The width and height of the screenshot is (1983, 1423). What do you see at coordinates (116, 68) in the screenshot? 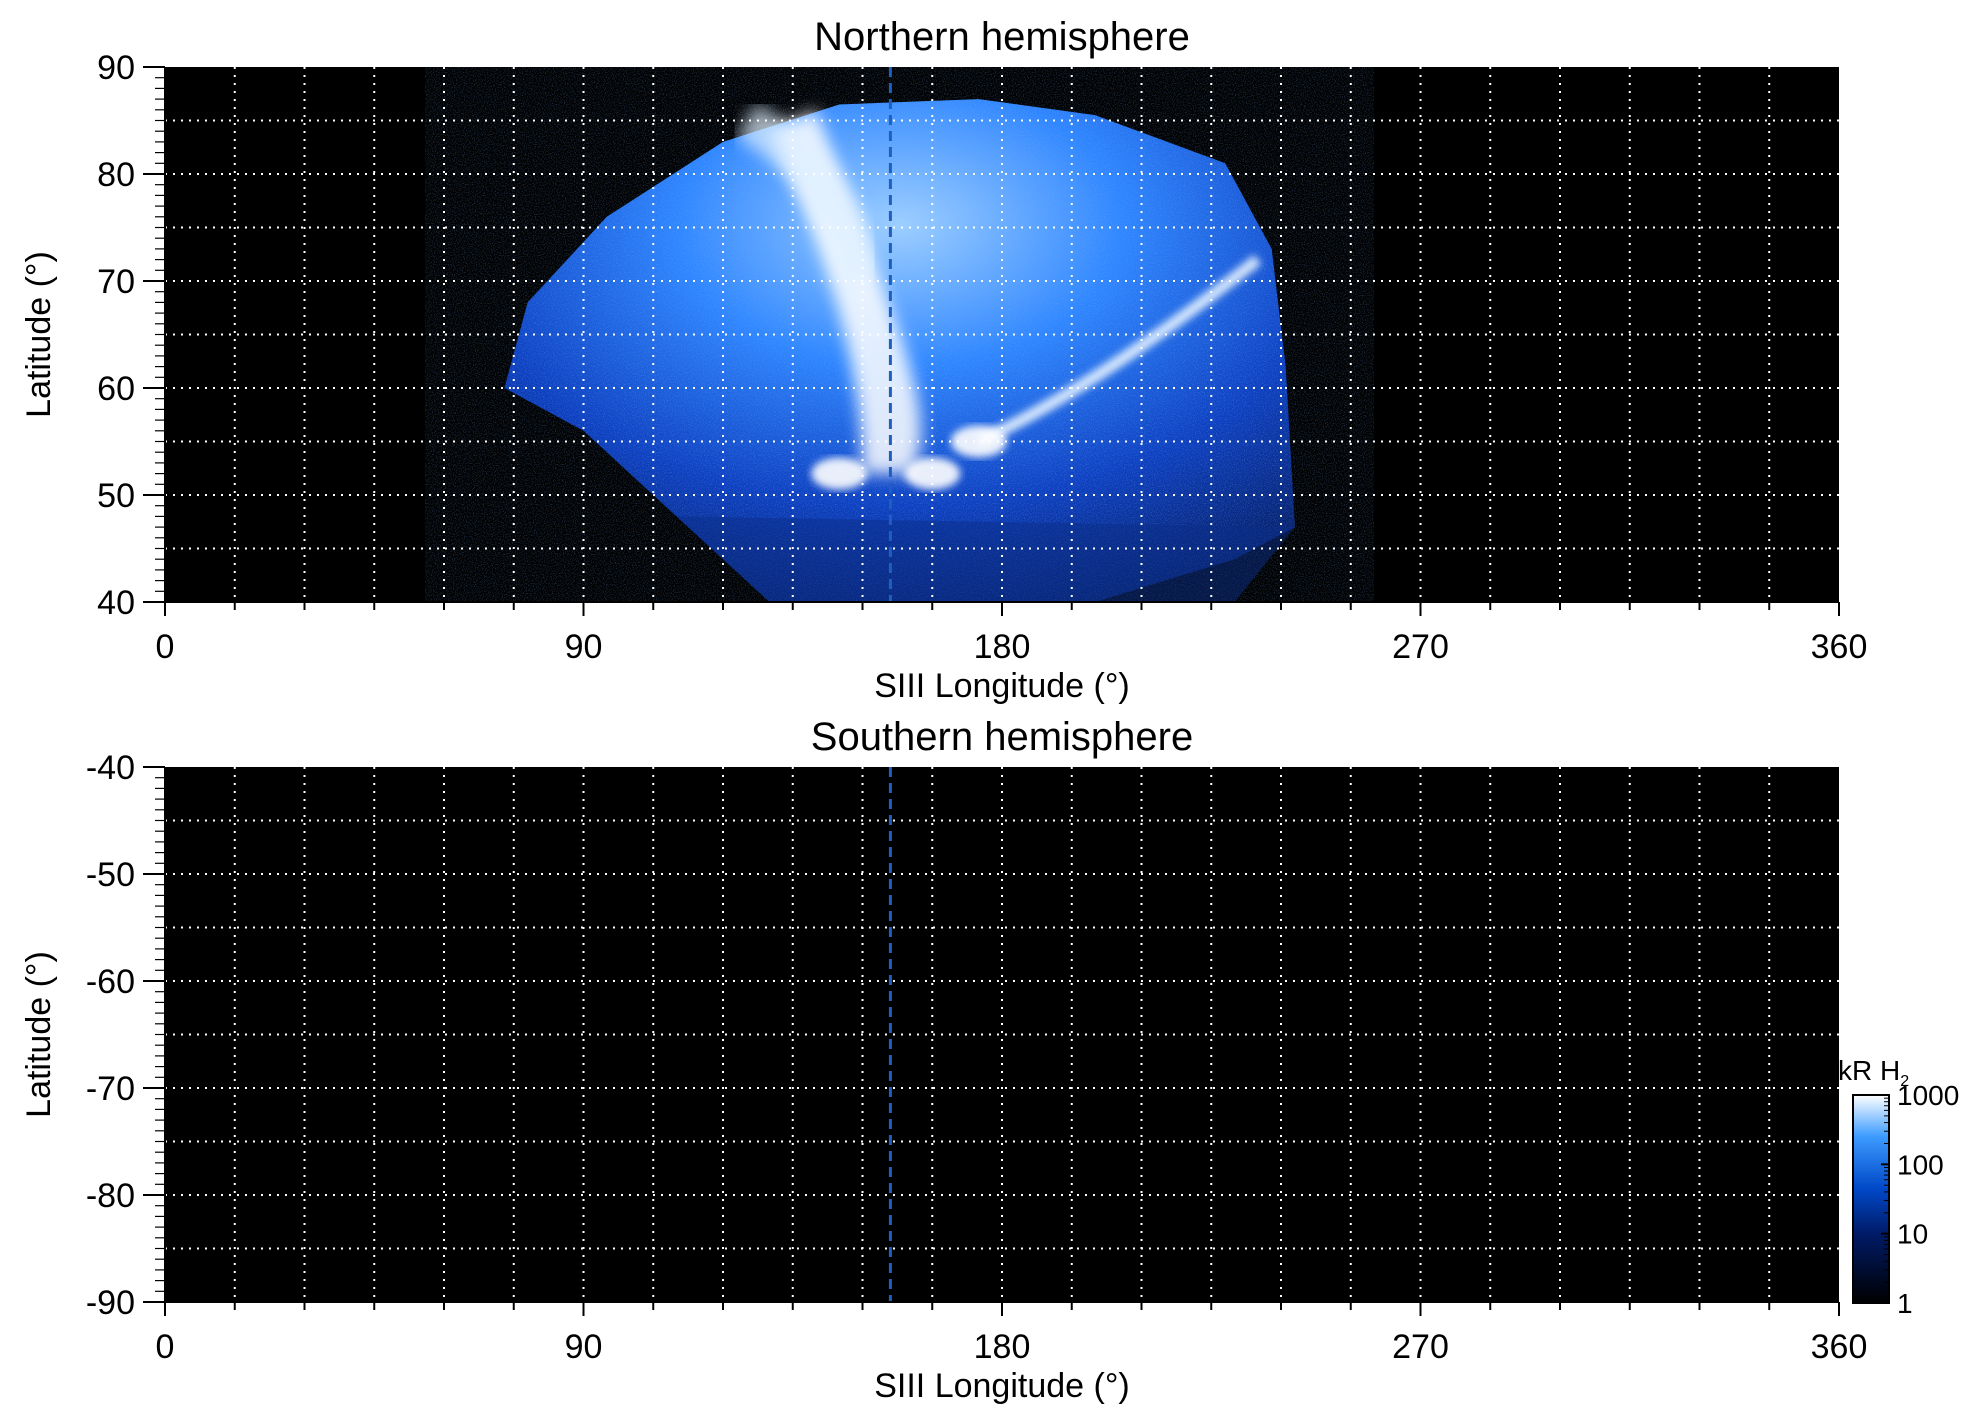
I see `y-tick-label: 90` at bounding box center [116, 68].